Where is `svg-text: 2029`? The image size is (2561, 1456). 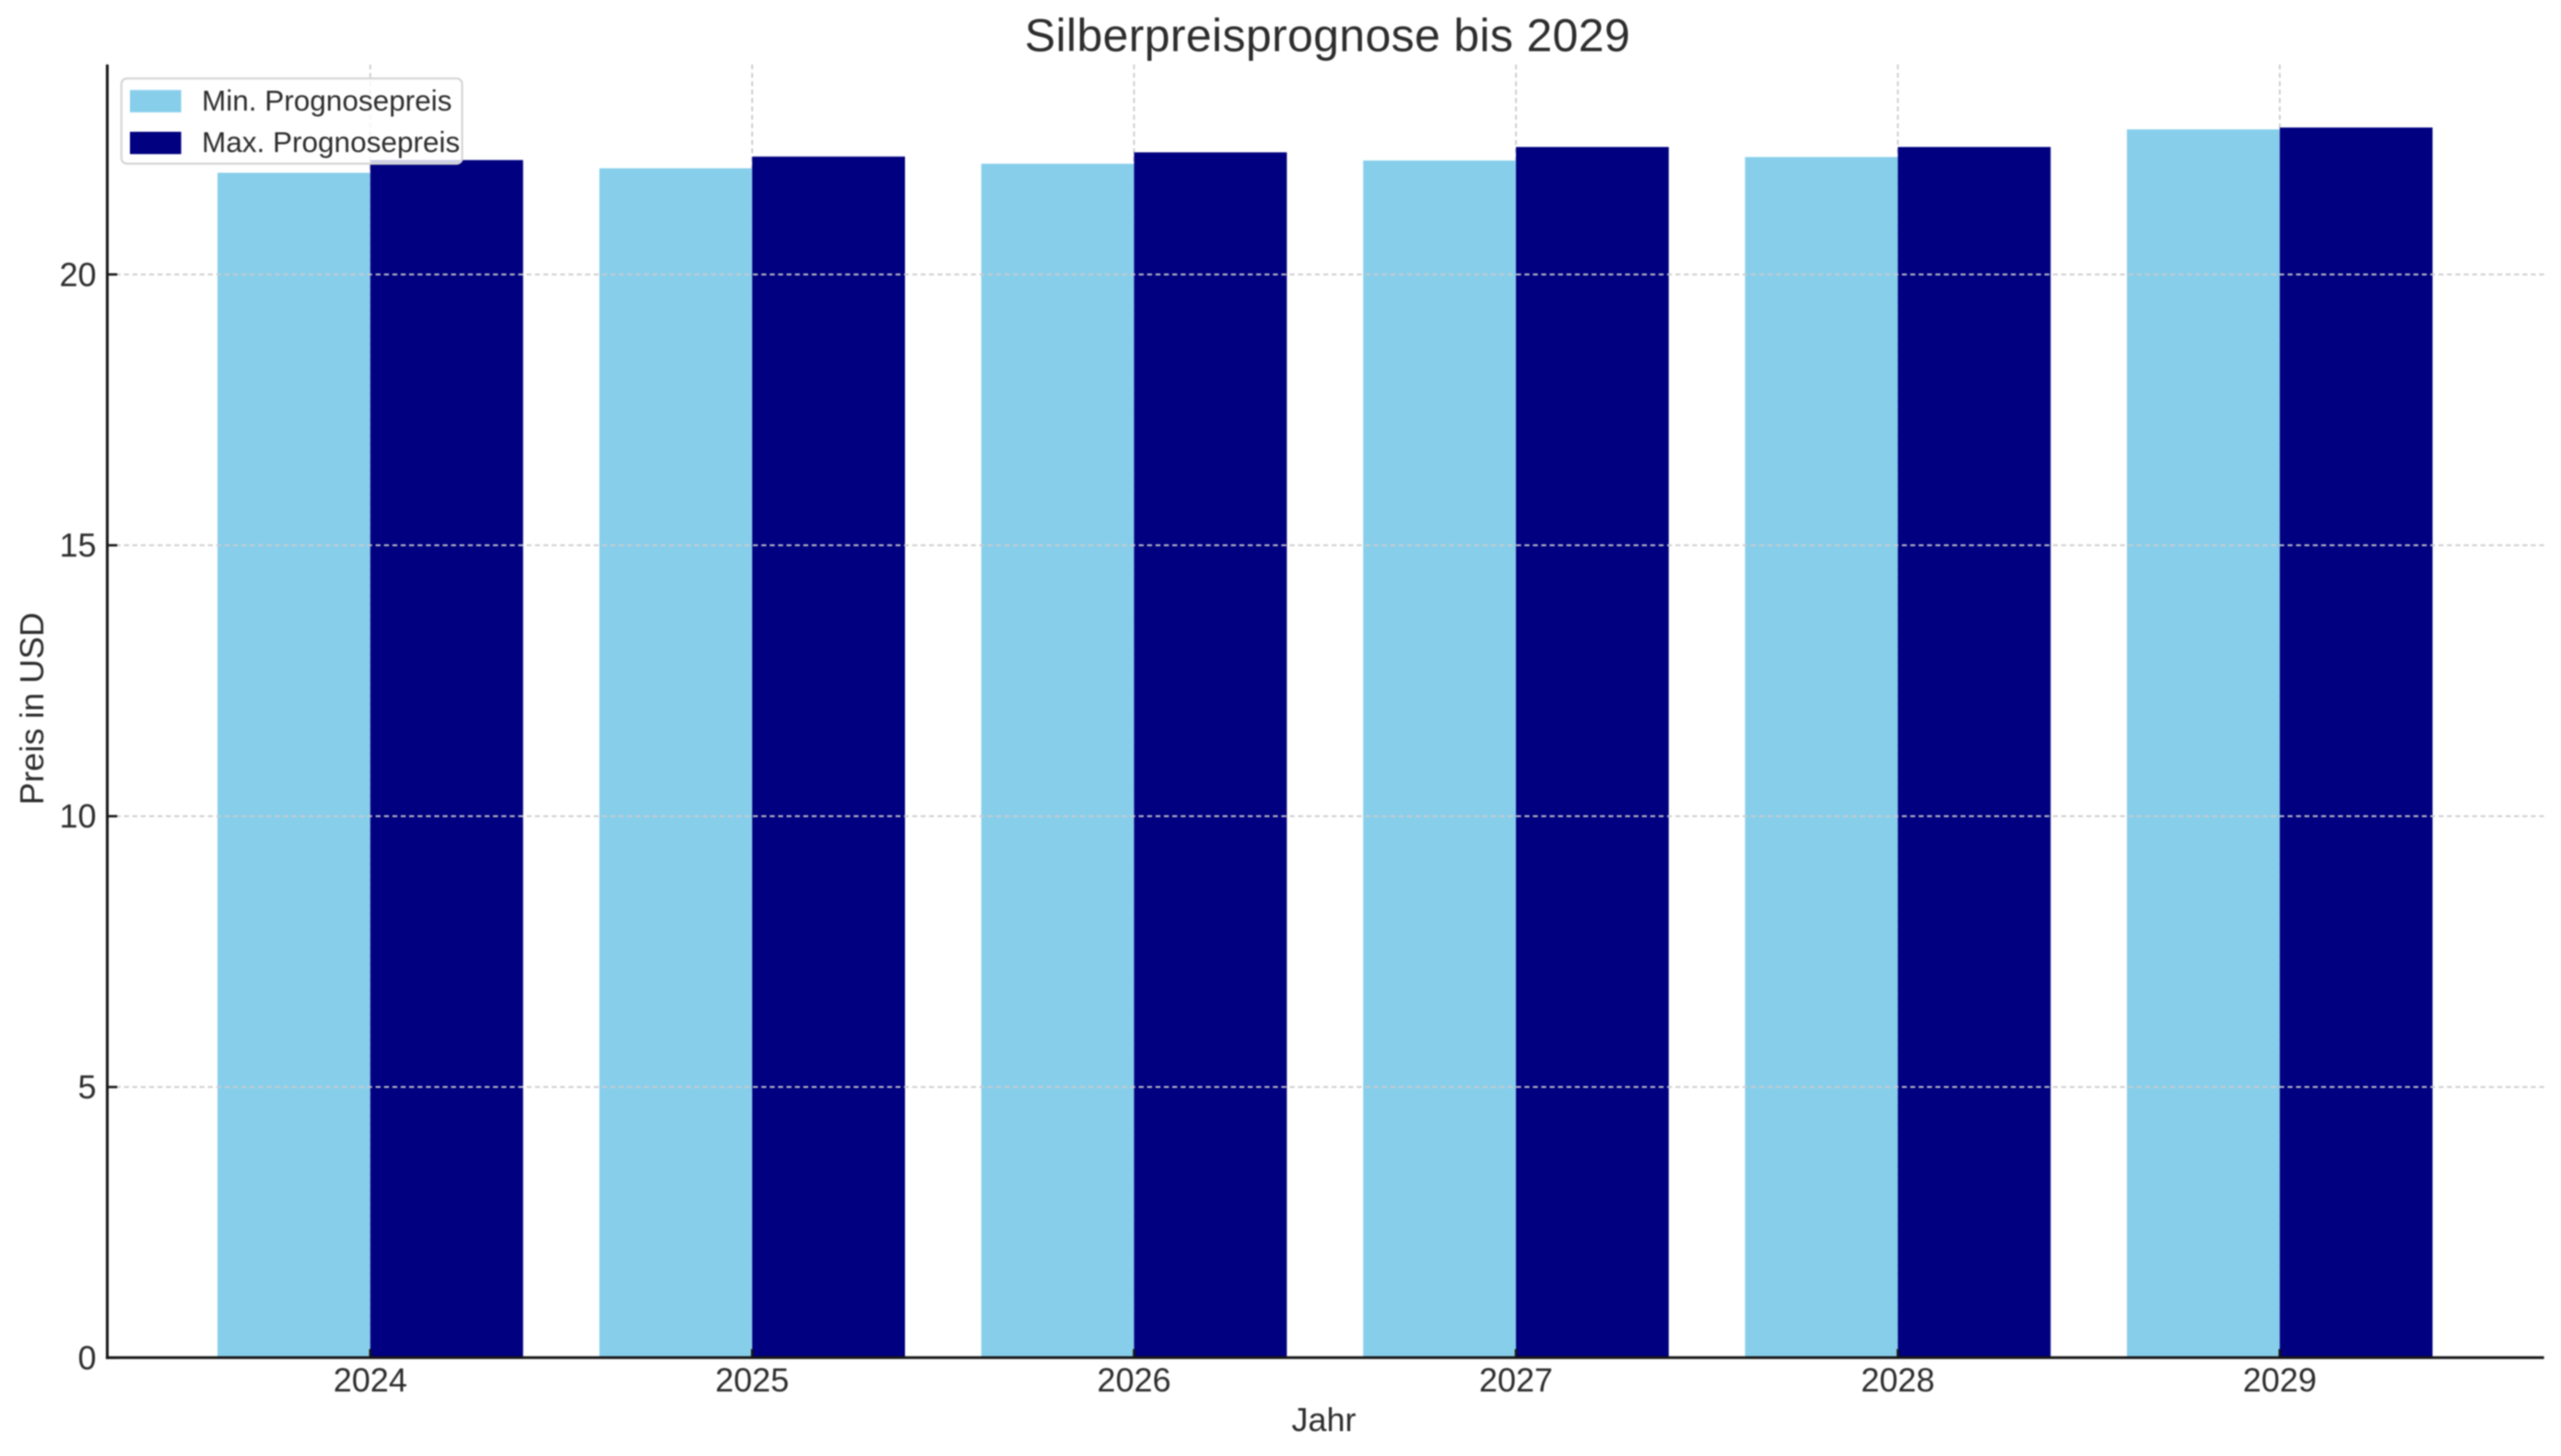 svg-text: 2029 is located at coordinates (2280, 1380).